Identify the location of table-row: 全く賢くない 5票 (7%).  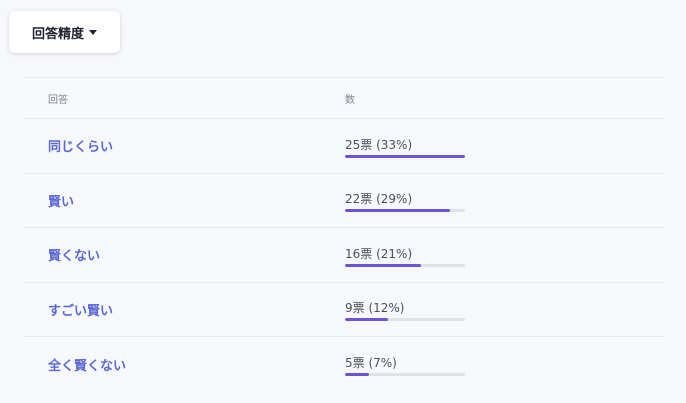
(344, 364).